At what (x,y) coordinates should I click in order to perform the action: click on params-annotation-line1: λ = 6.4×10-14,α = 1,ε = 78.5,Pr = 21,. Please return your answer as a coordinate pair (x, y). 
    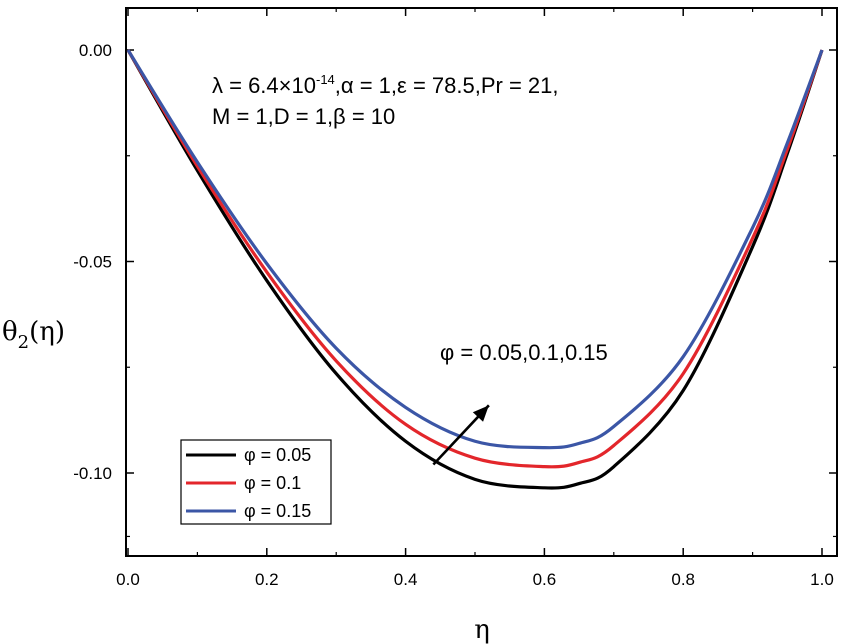
    Looking at the image, I should click on (385, 85).